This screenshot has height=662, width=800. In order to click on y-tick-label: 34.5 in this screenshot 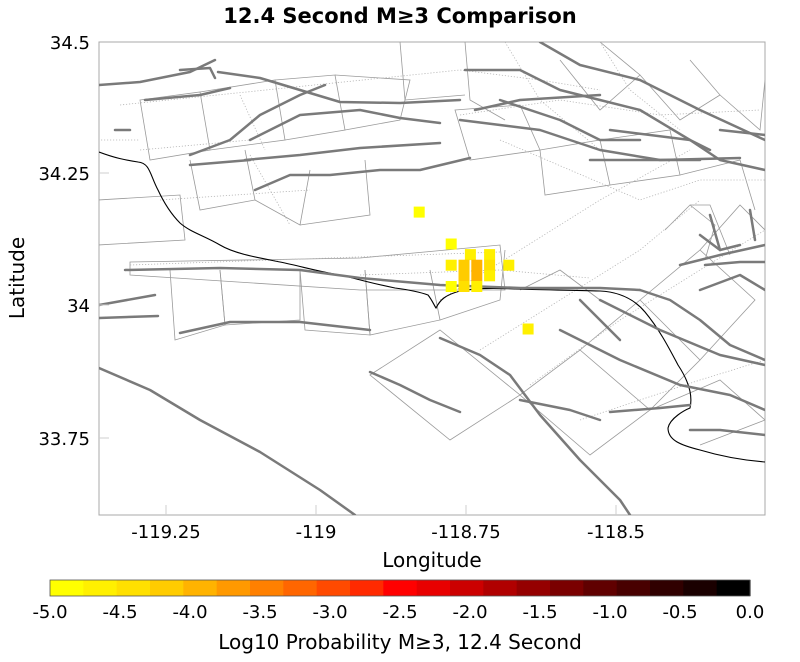, I will do `click(70, 43)`.